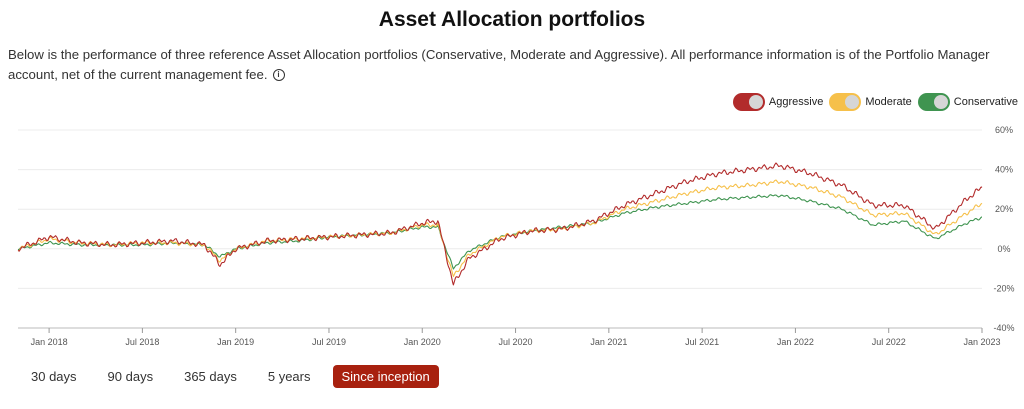  Describe the element at coordinates (1004, 209) in the screenshot. I see `y-tick-label: 20%` at that location.